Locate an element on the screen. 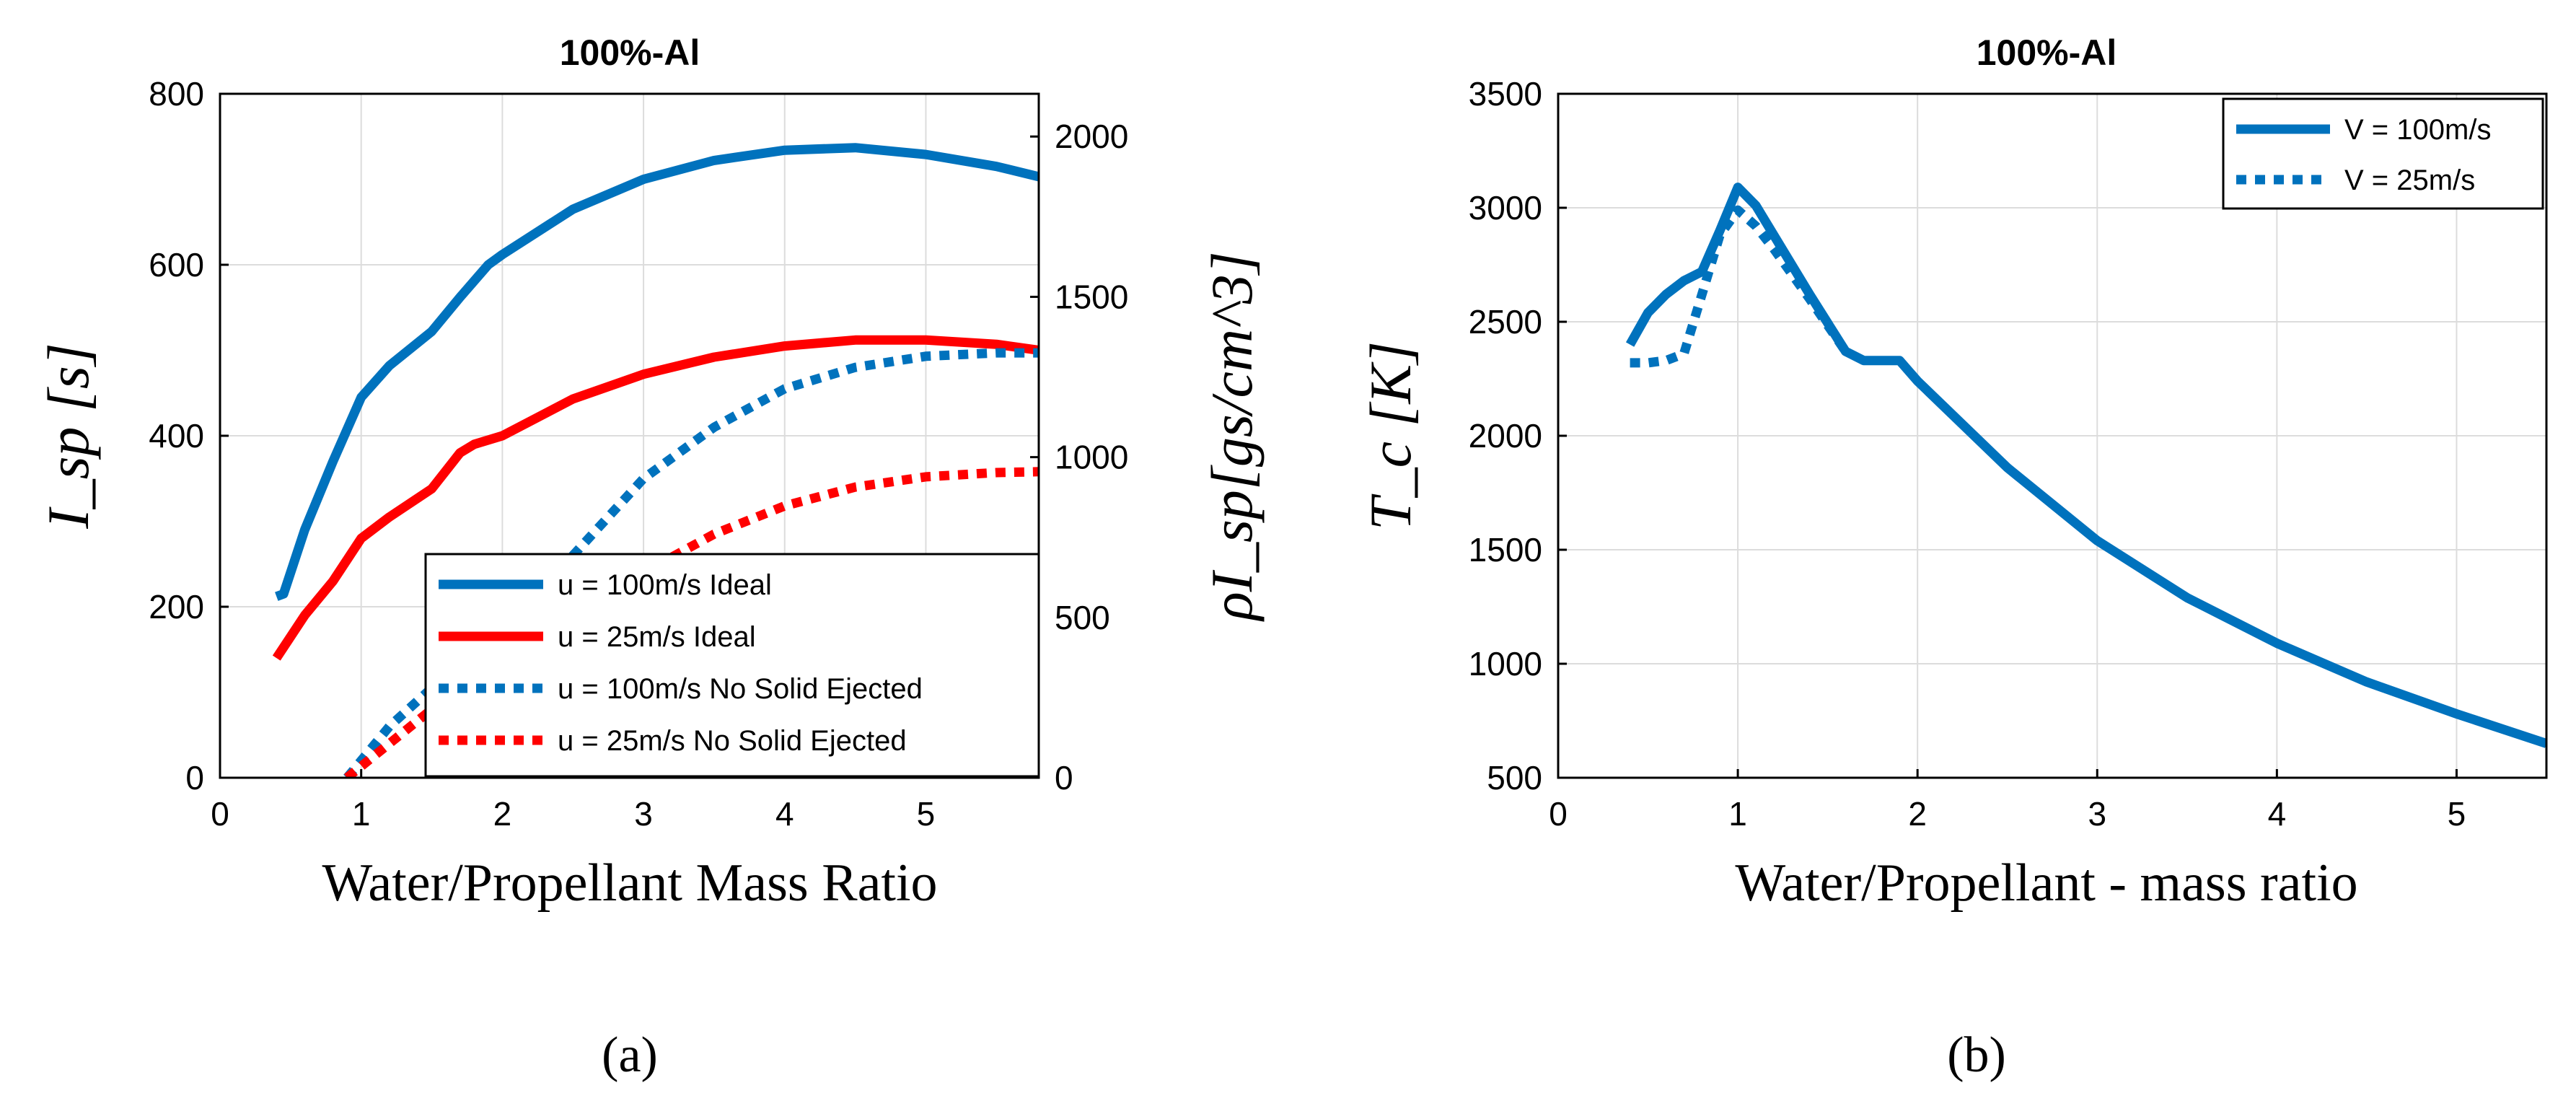 This screenshot has height=1119, width=2576. y-tick-label: 1000 is located at coordinates (1505, 664).